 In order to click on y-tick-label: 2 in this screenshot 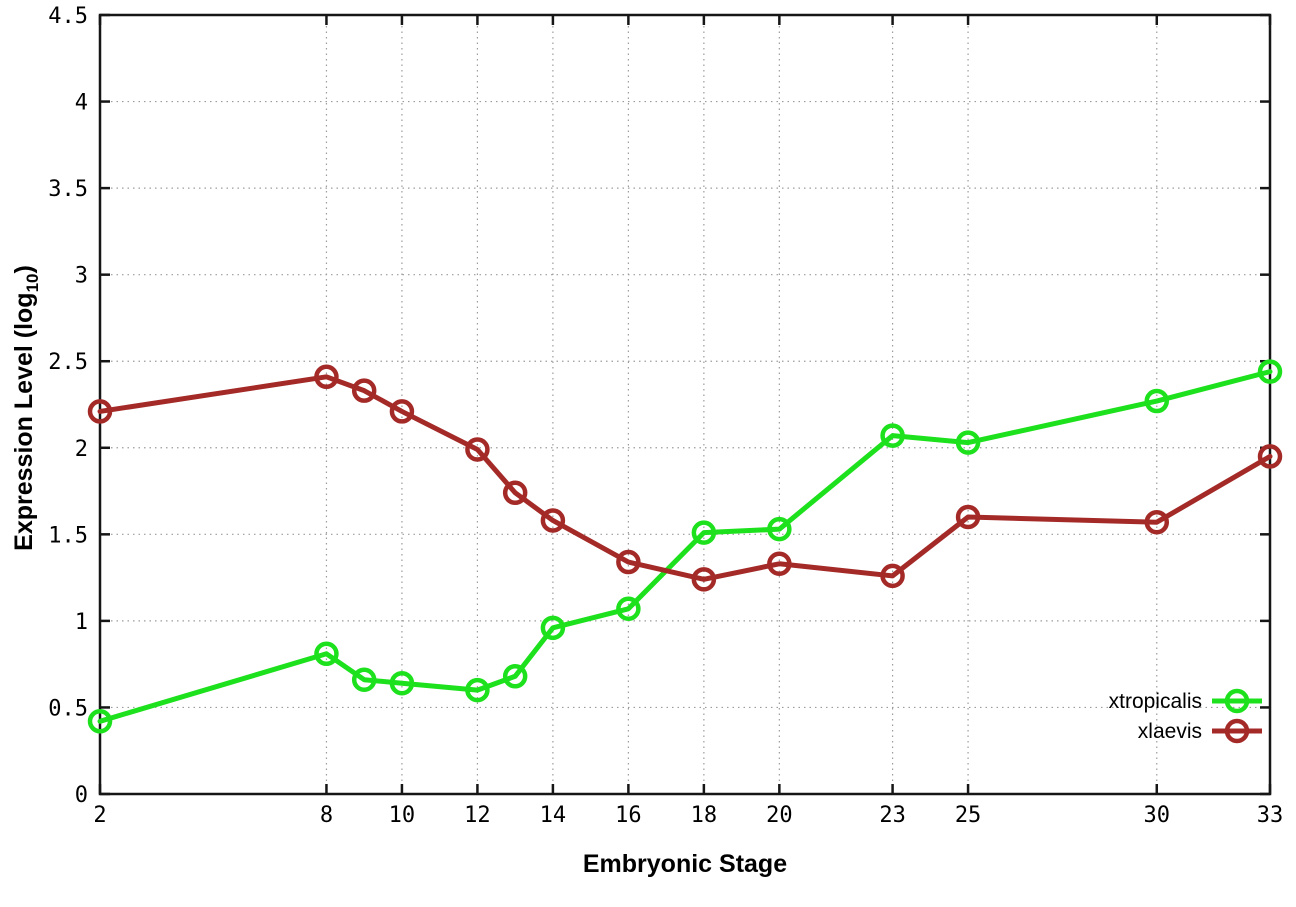, I will do `click(81, 449)`.